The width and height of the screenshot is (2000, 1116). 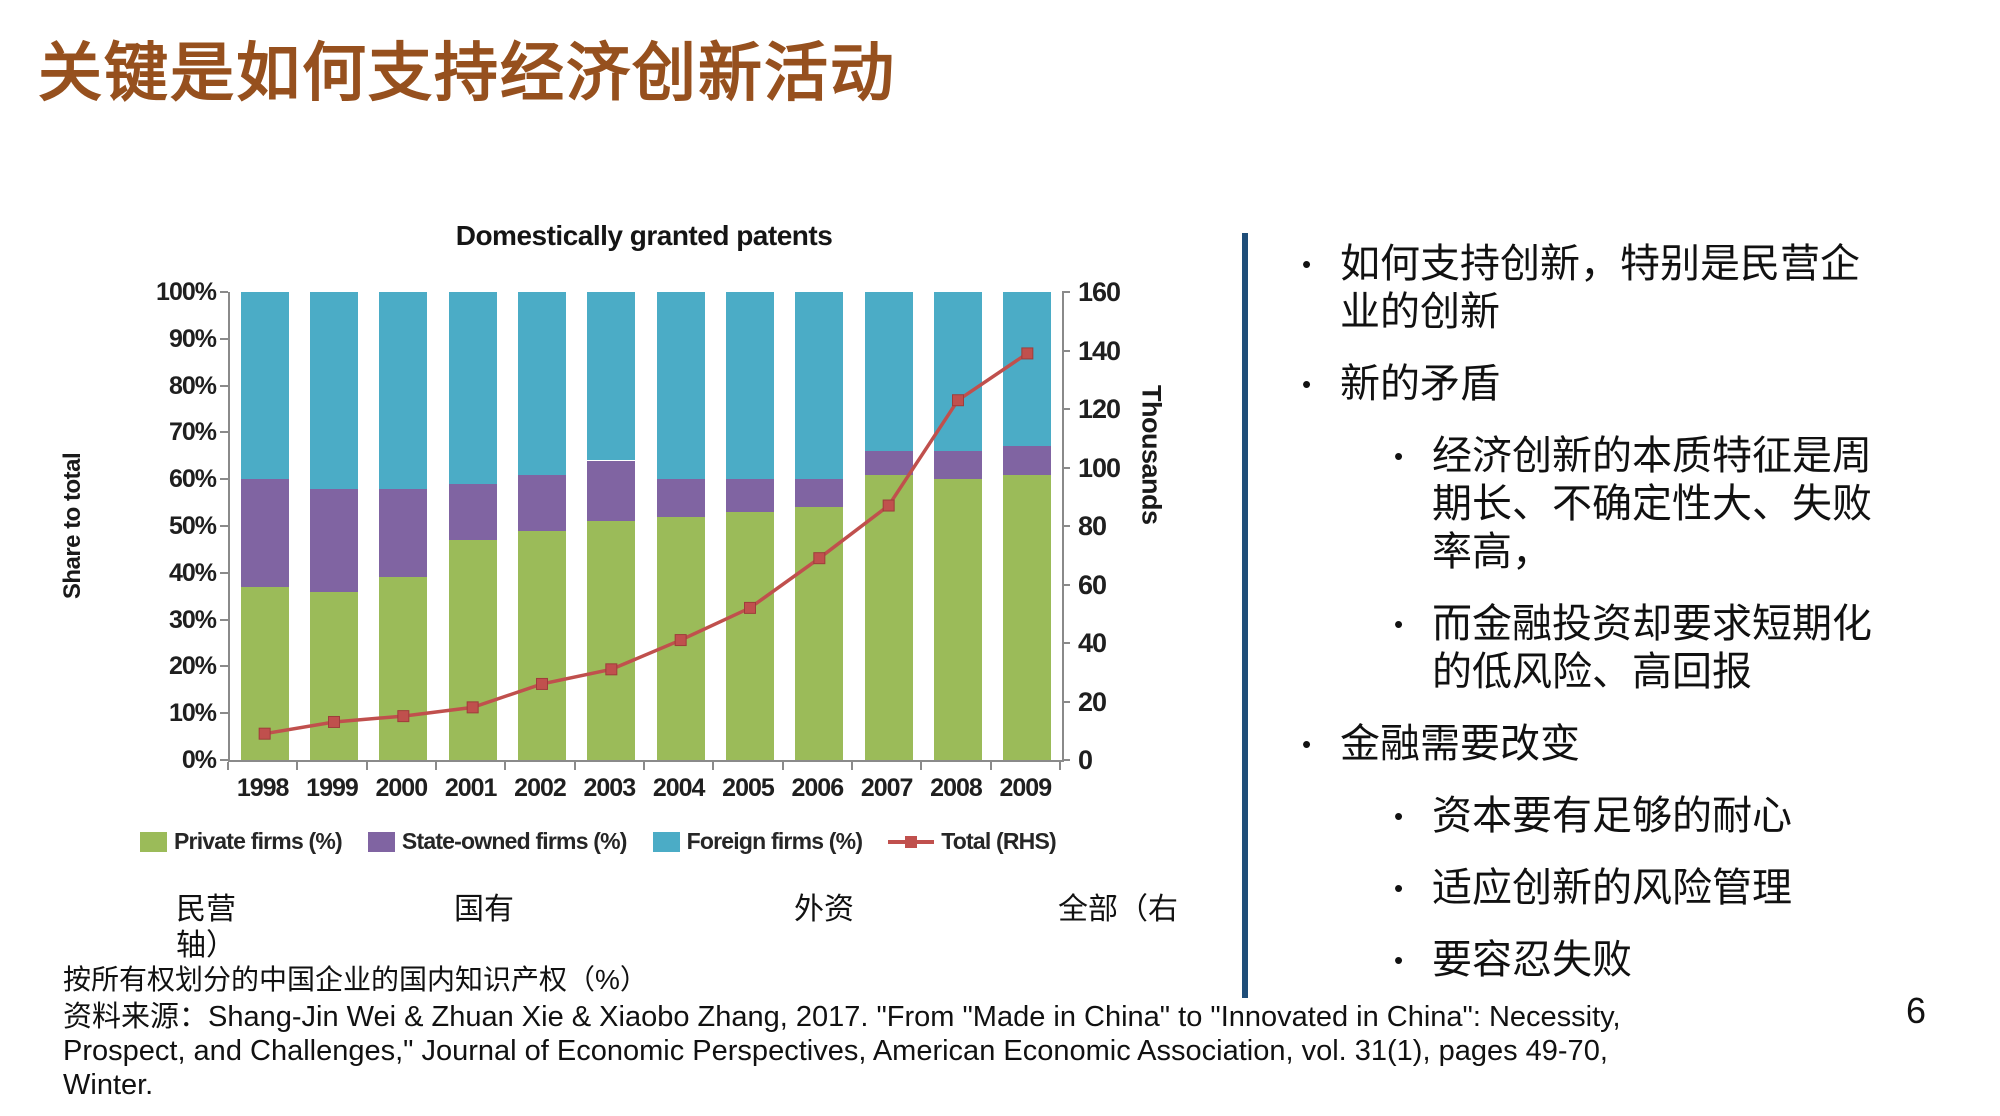 I want to click on total-line-svg, so click(x=646, y=543).